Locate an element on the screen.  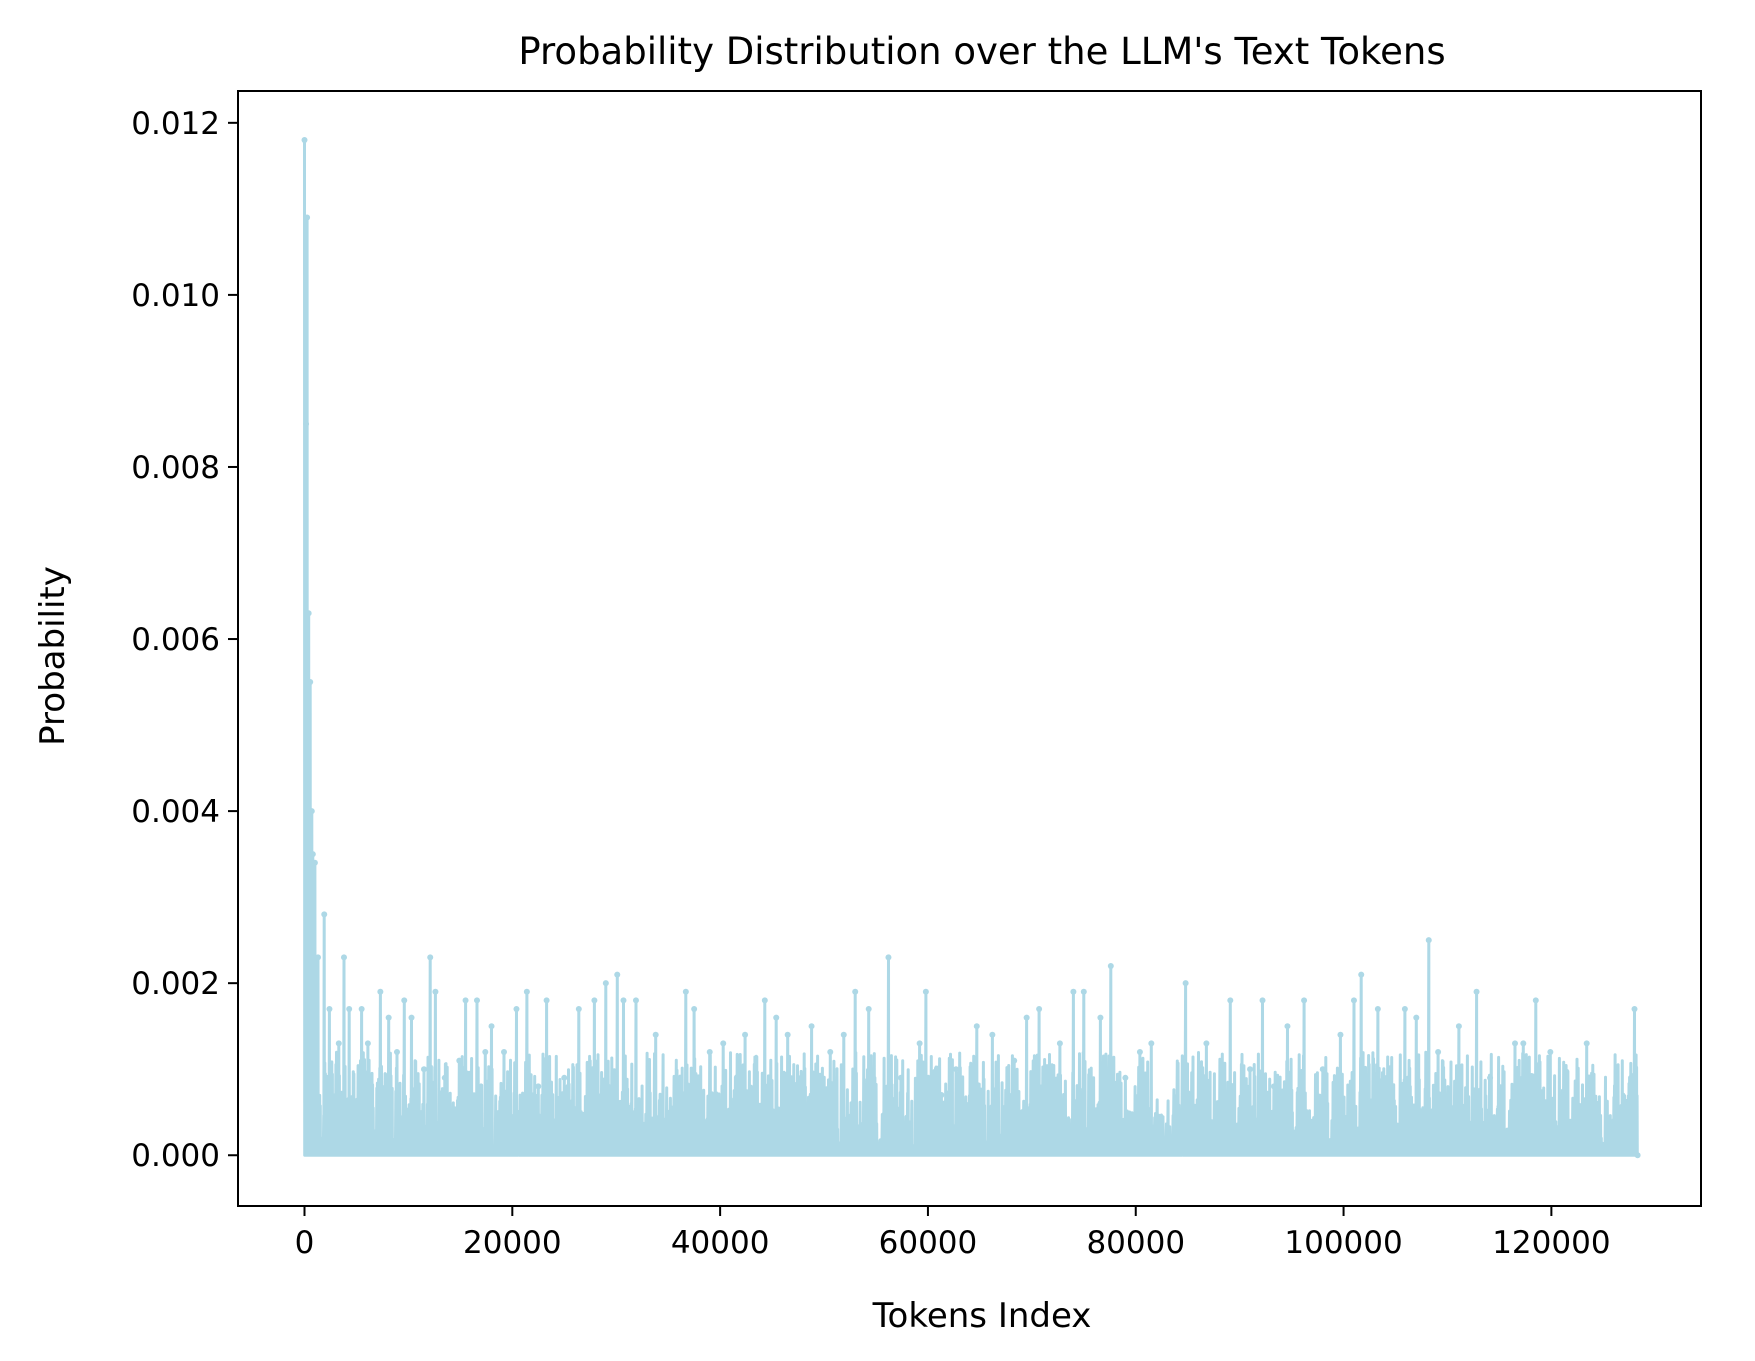
y-axis-label: Probability is located at coordinates (53, 656).